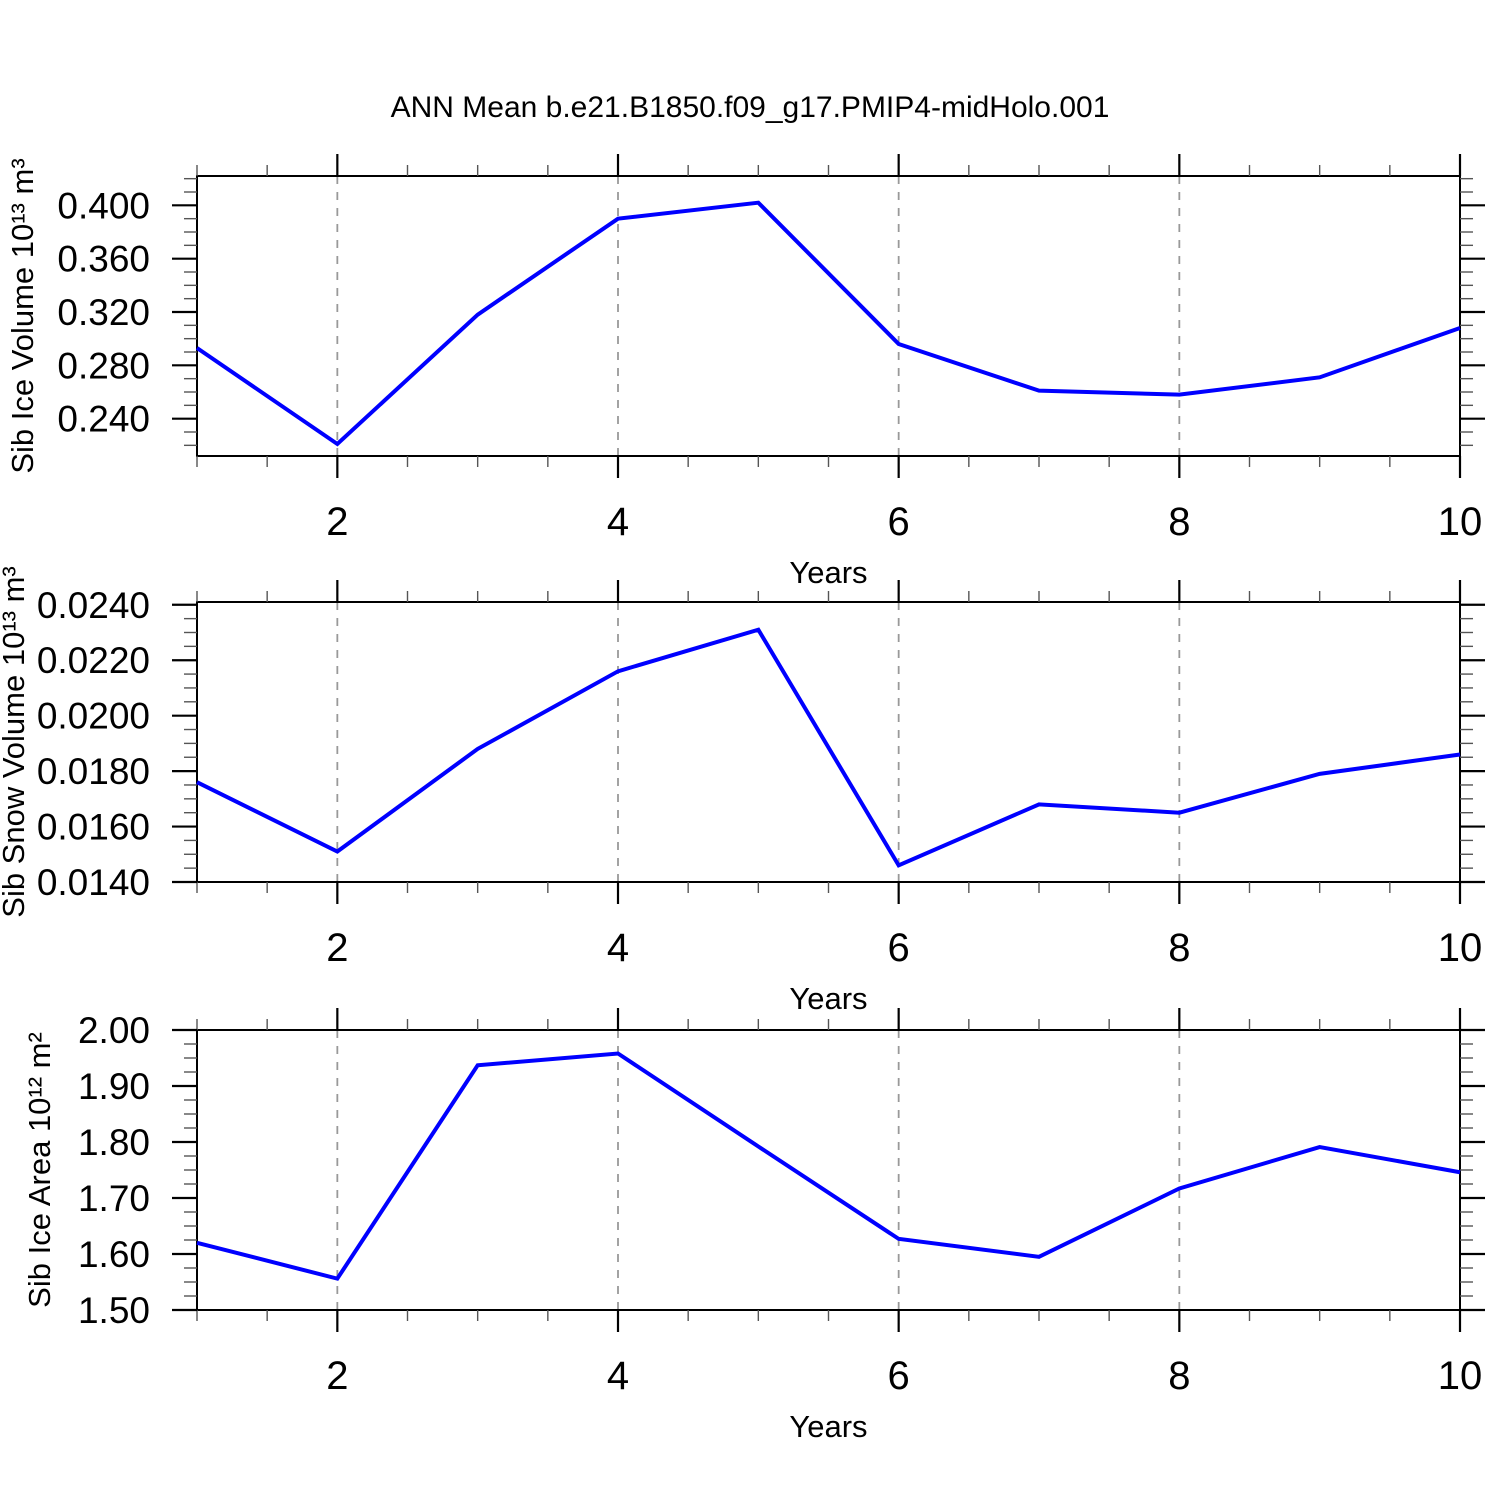  What do you see at coordinates (114, 1254) in the screenshot?
I see `y-tick-label: 1.60` at bounding box center [114, 1254].